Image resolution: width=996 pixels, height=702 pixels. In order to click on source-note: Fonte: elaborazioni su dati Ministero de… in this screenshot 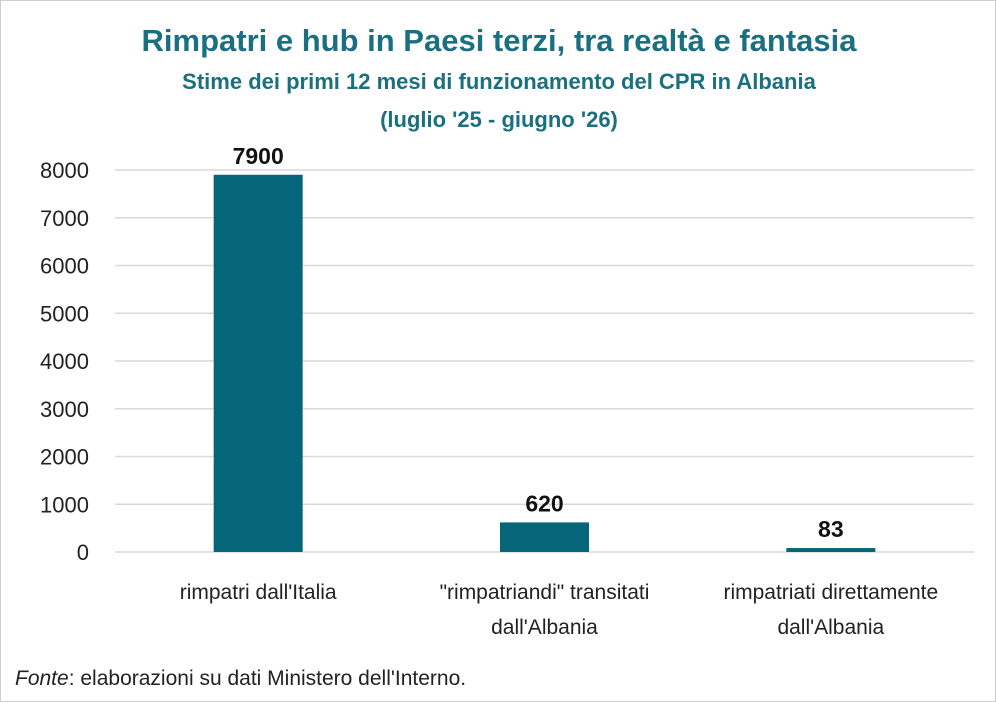, I will do `click(240, 679)`.